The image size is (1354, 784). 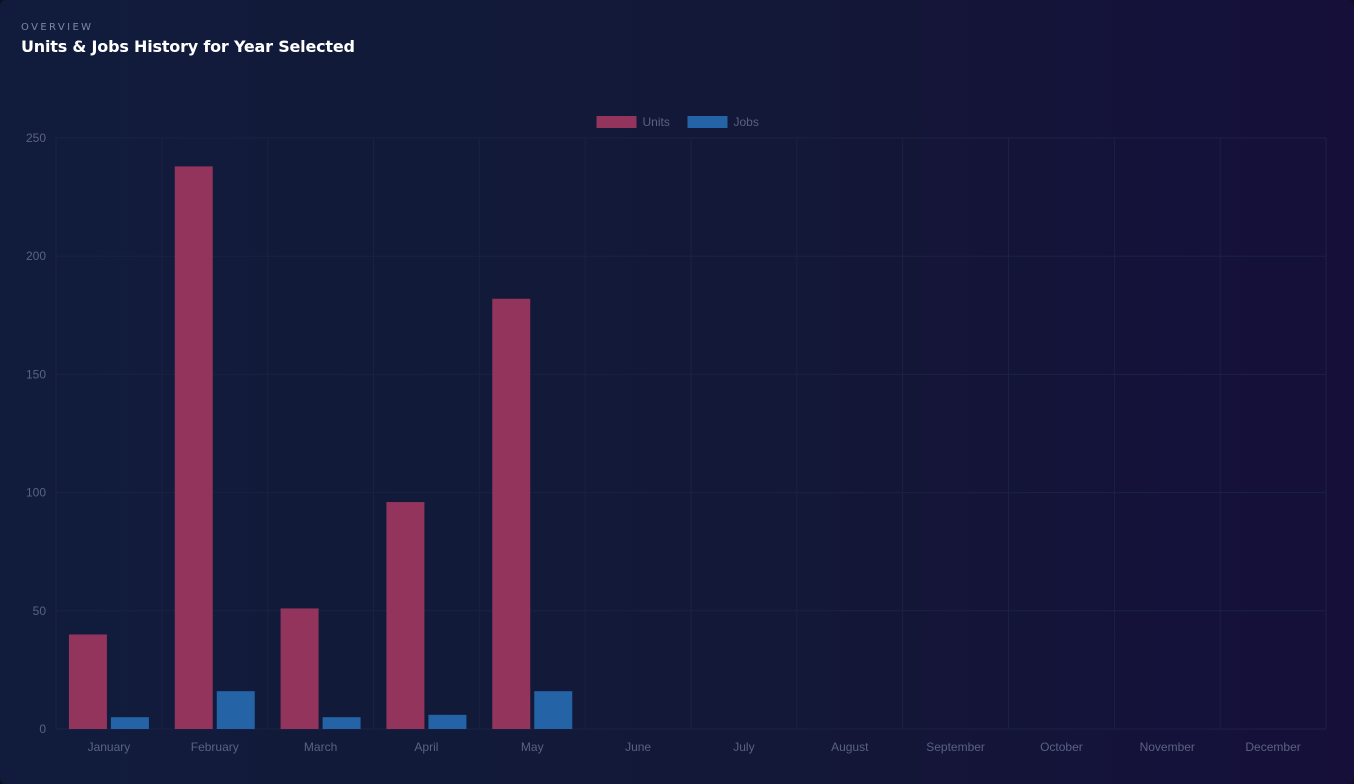 I want to click on legend-label-jobs: Jobs, so click(x=746, y=122).